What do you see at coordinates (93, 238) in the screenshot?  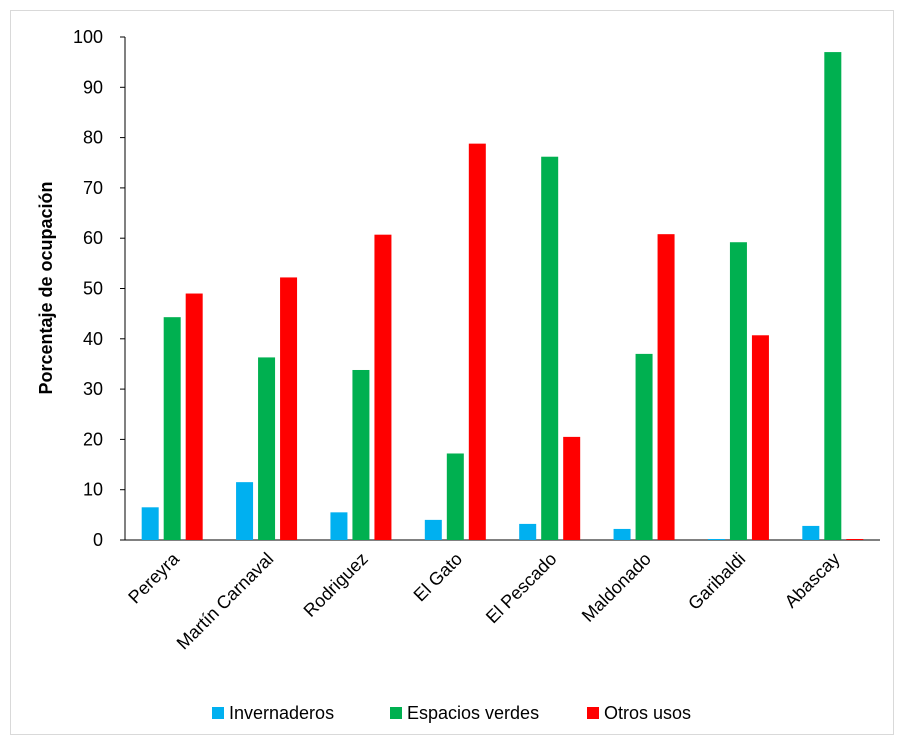 I see `y-tick-label: 60` at bounding box center [93, 238].